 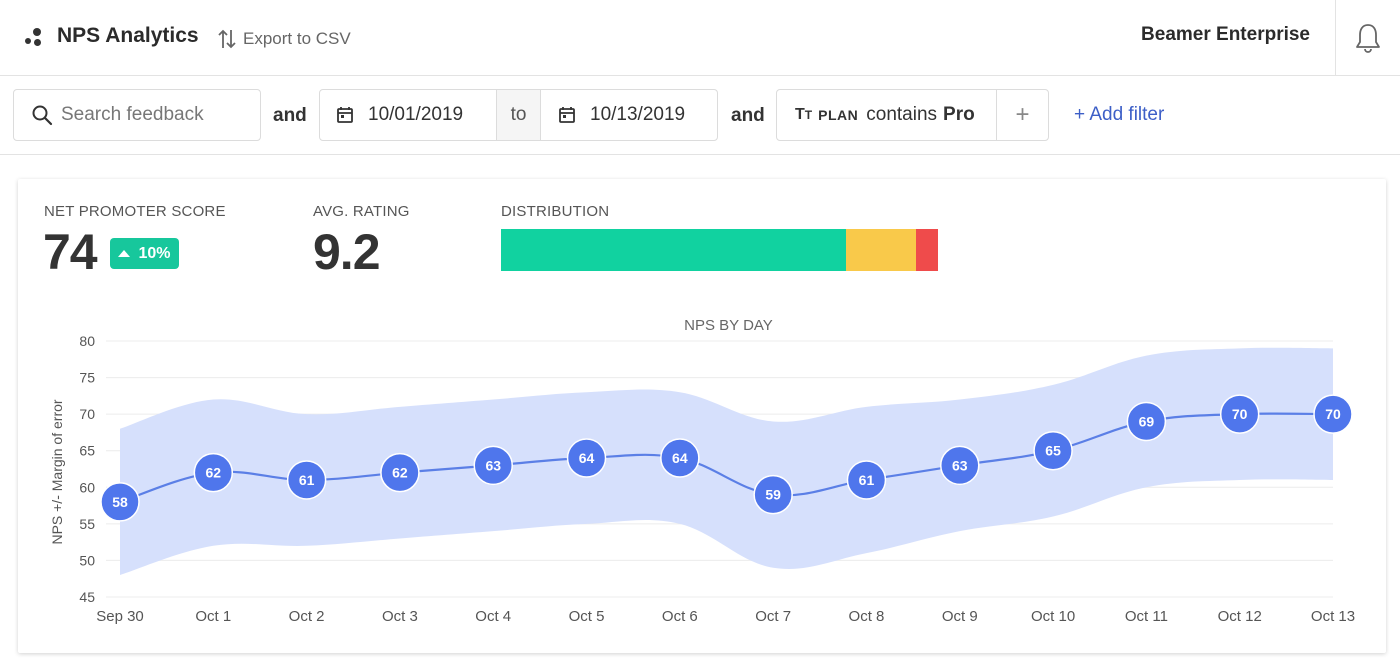 What do you see at coordinates (87, 341) in the screenshot?
I see `y-tick-label: 80` at bounding box center [87, 341].